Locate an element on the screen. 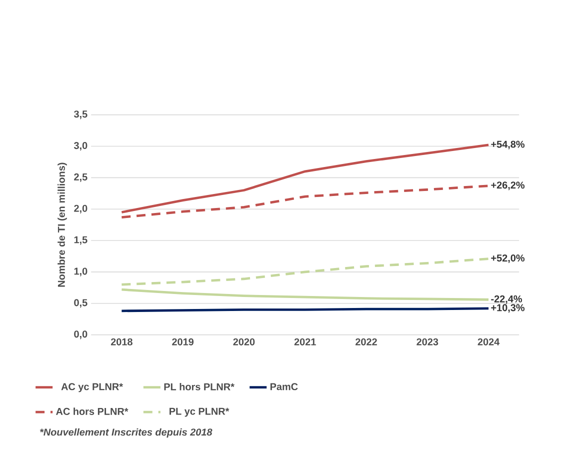  y-tick-label: 3,0 is located at coordinates (81, 146).